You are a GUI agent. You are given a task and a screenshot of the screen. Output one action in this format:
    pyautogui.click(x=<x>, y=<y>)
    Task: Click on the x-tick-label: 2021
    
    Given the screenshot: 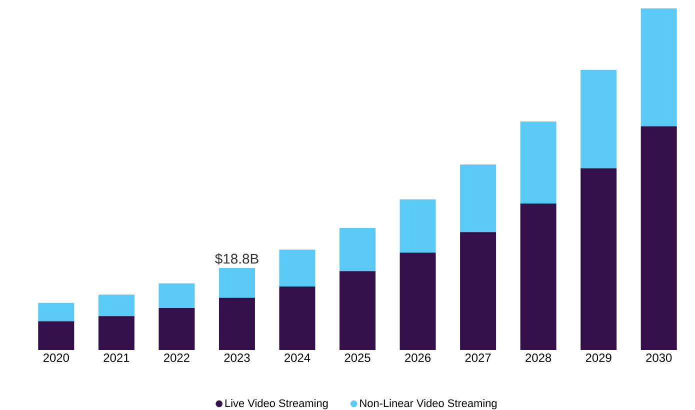 What is the action you would take?
    pyautogui.click(x=117, y=358)
    